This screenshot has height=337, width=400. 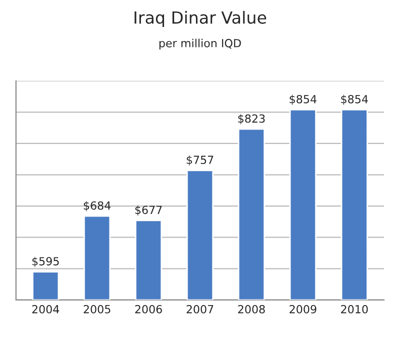 I want to click on data-label: $757, so click(x=200, y=160).